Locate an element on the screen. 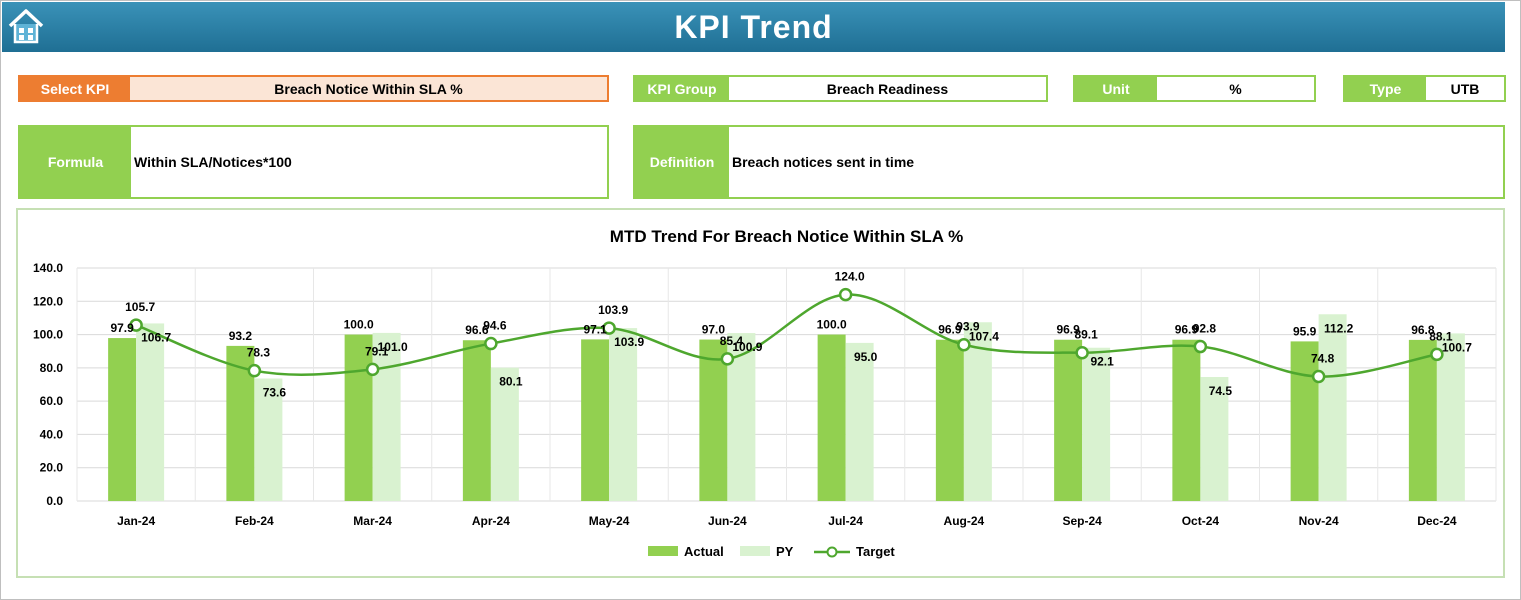 The image size is (1521, 600). type-field: Type UTB is located at coordinates (1424, 88).